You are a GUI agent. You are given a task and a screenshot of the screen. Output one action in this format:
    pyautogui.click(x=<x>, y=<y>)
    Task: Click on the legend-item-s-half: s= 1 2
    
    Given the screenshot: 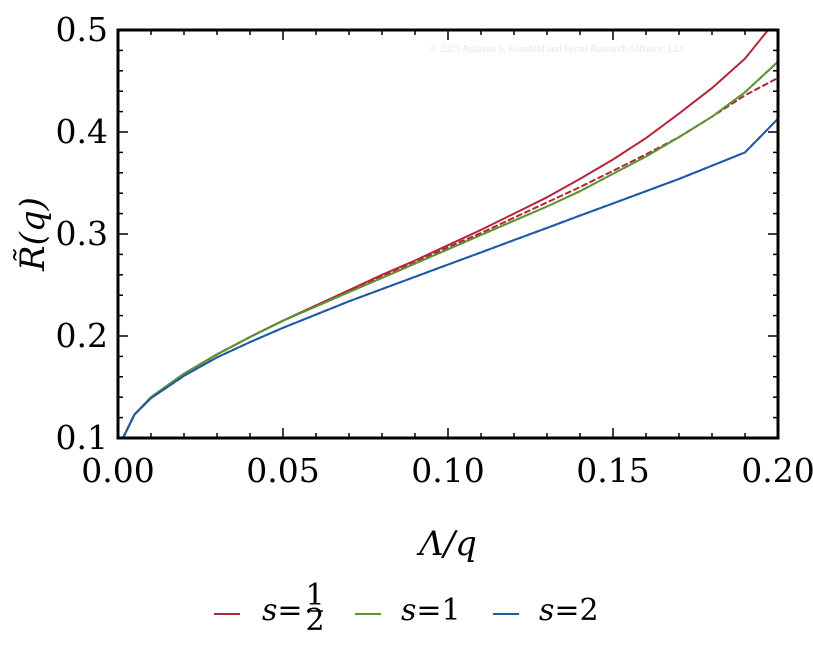 What is the action you would take?
    pyautogui.click(x=269, y=608)
    